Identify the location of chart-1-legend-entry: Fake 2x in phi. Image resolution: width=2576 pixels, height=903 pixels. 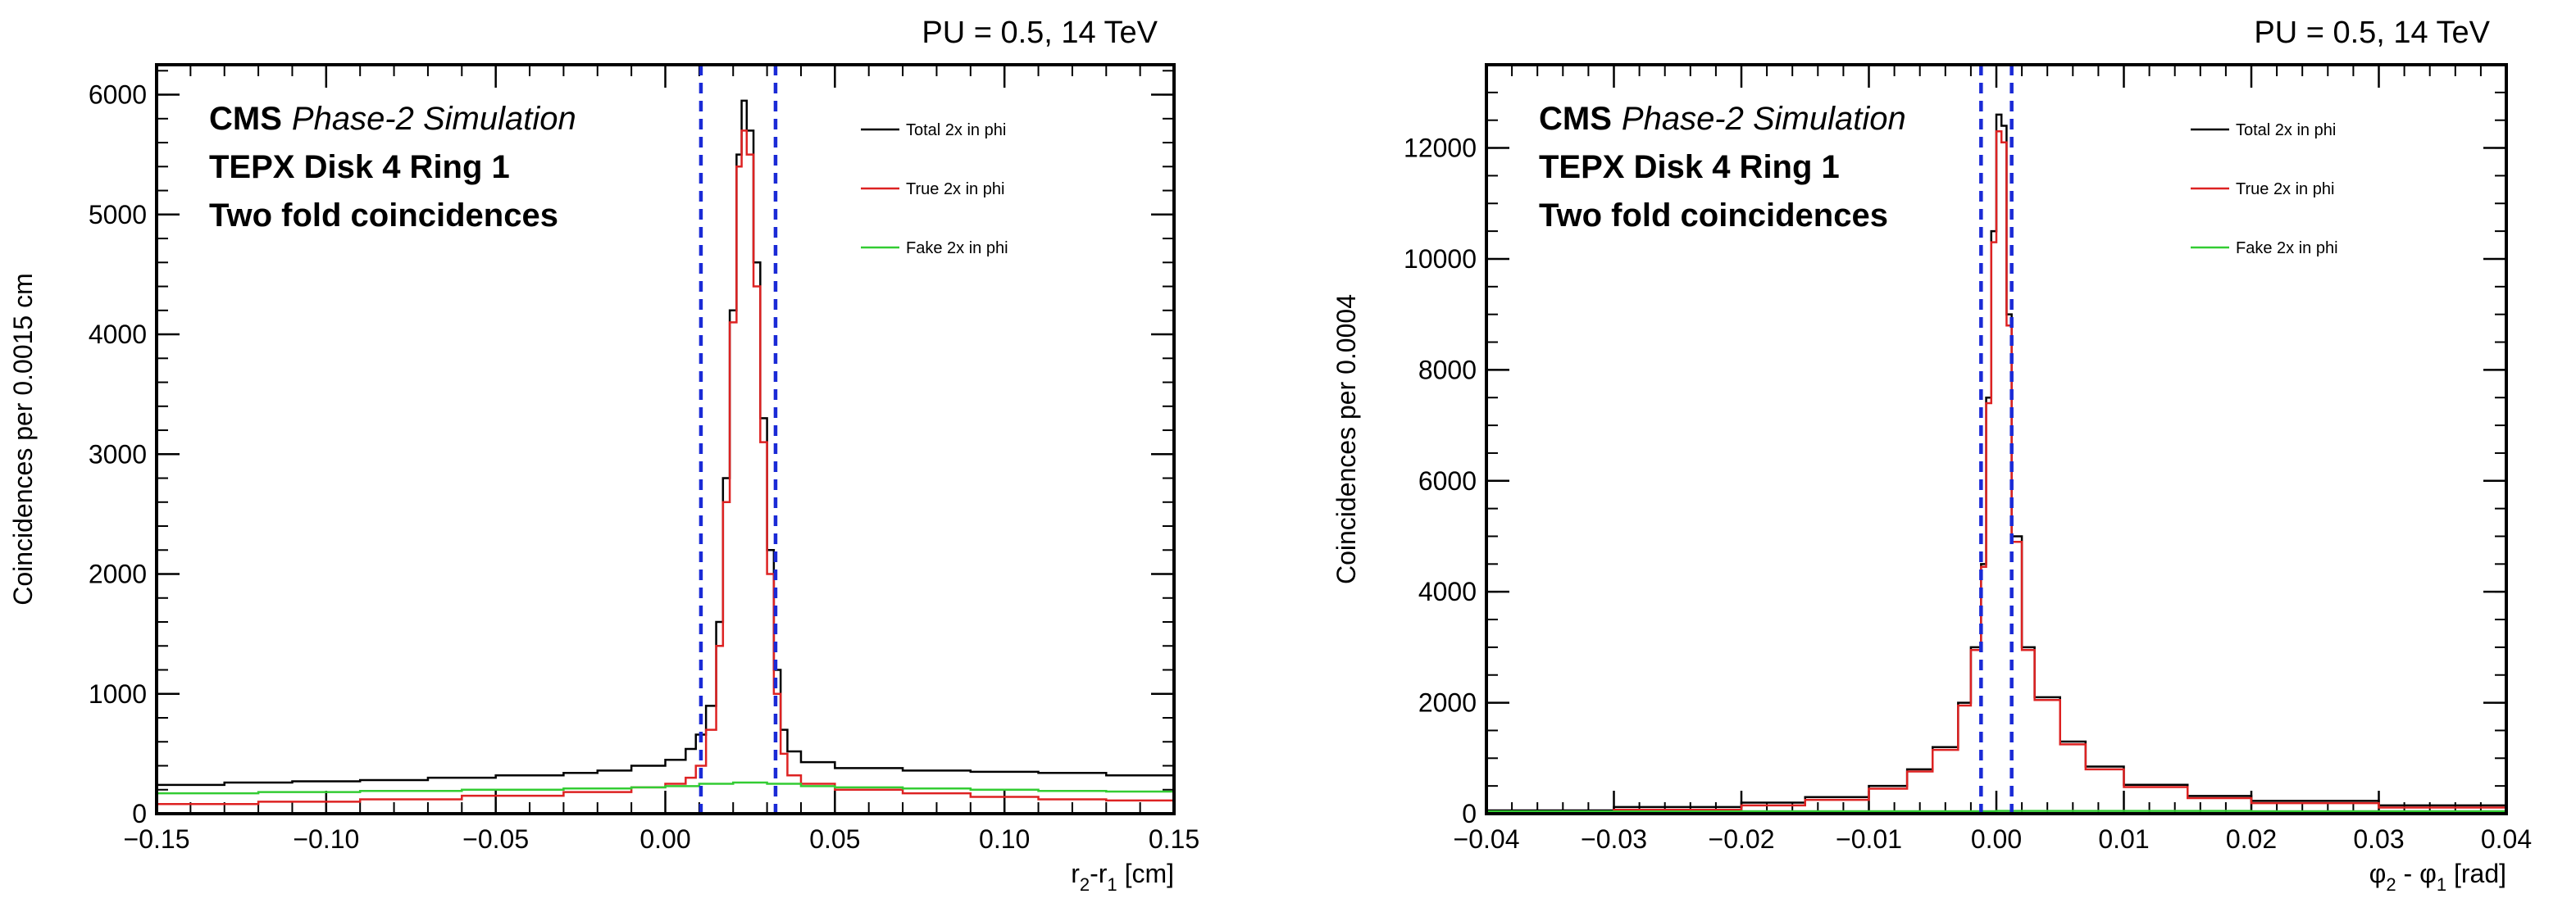
(2287, 248).